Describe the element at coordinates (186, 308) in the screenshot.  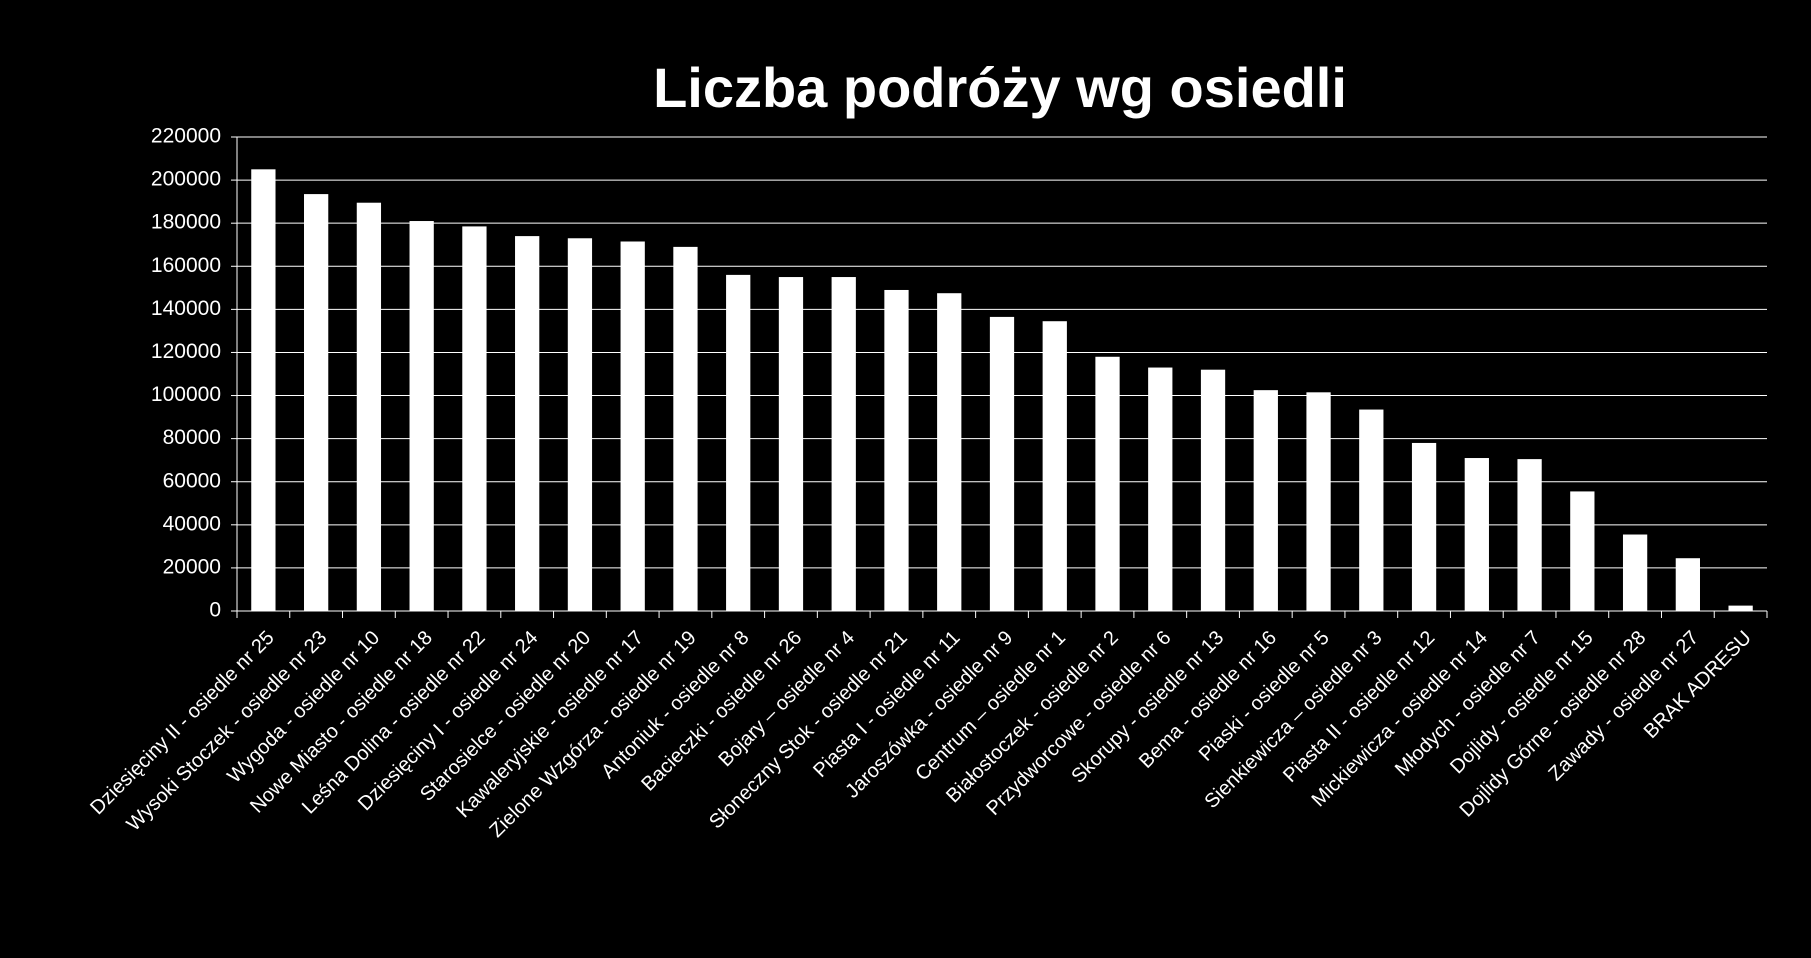
I see `y-tick-label: 140000` at that location.